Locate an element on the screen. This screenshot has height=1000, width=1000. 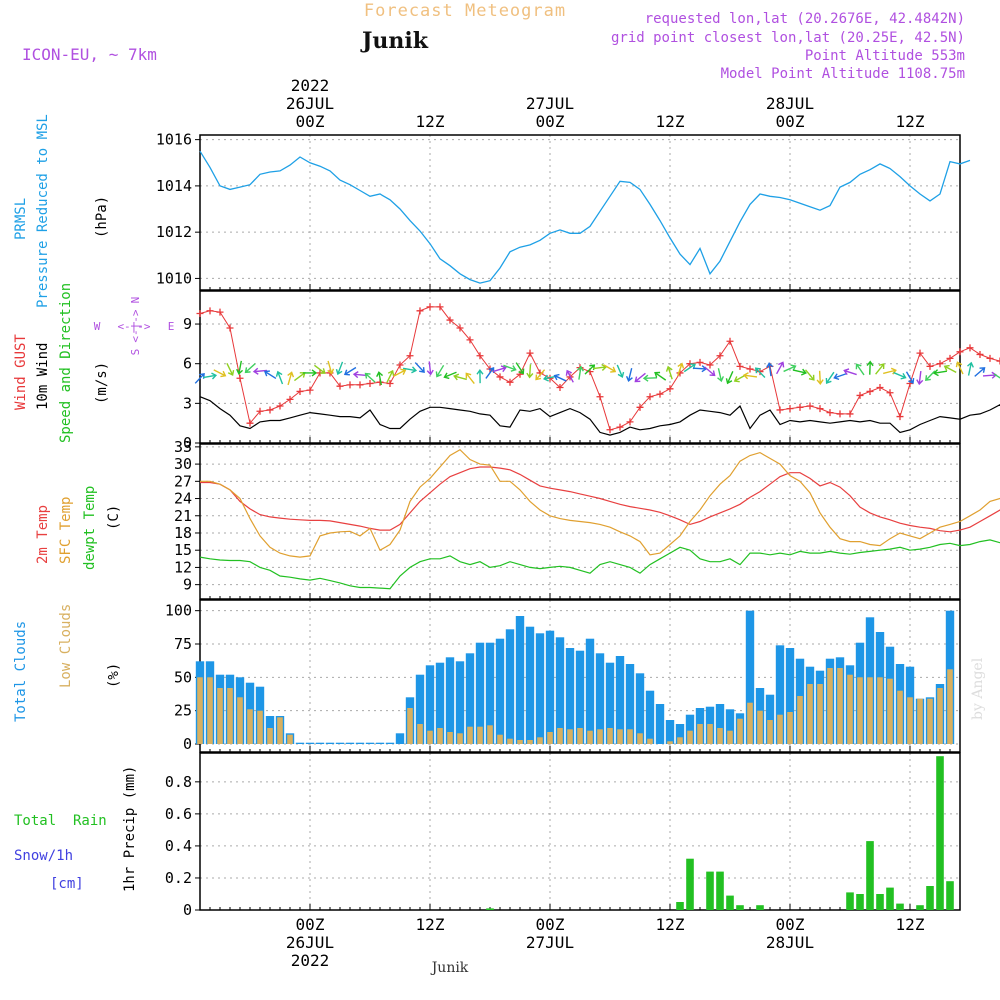
y-tick-label: 0.8 is located at coordinates (178, 782).